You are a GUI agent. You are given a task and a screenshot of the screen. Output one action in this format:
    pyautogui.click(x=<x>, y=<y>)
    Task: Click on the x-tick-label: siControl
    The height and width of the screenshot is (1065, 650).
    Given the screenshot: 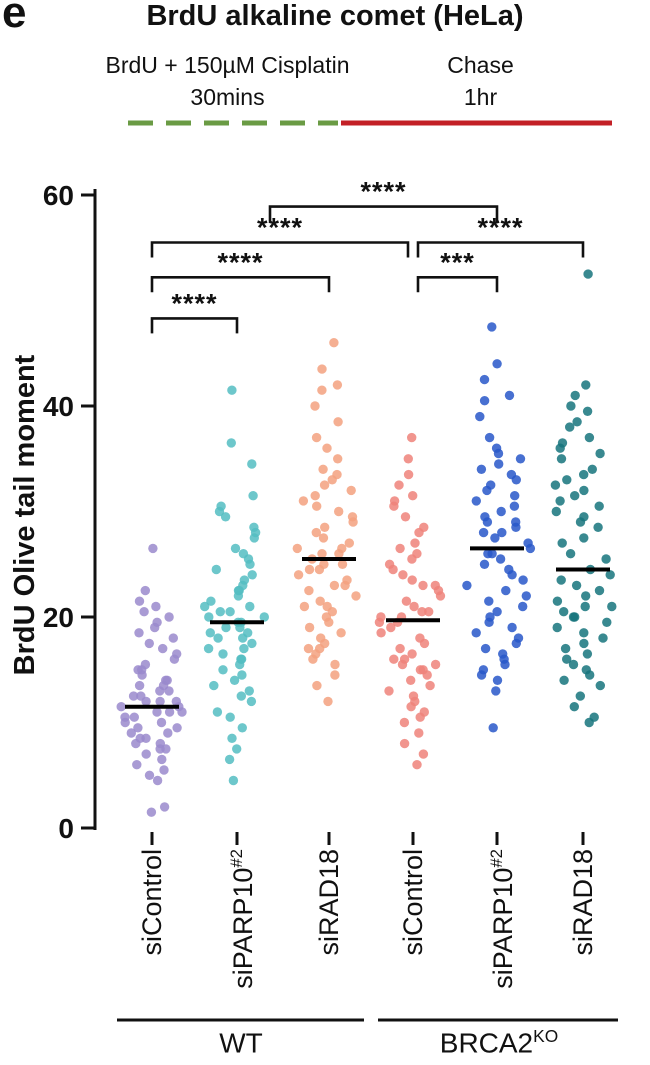 What is the action you would take?
    pyautogui.click(x=152, y=902)
    